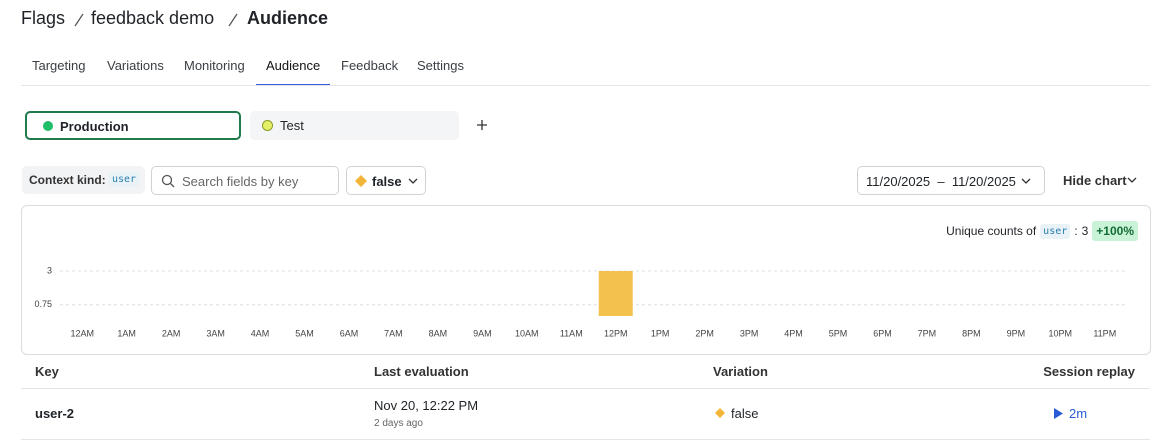 Image resolution: width=1161 pixels, height=444 pixels. Describe the element at coordinates (94, 126) in the screenshot. I see `env-name: Production` at that location.